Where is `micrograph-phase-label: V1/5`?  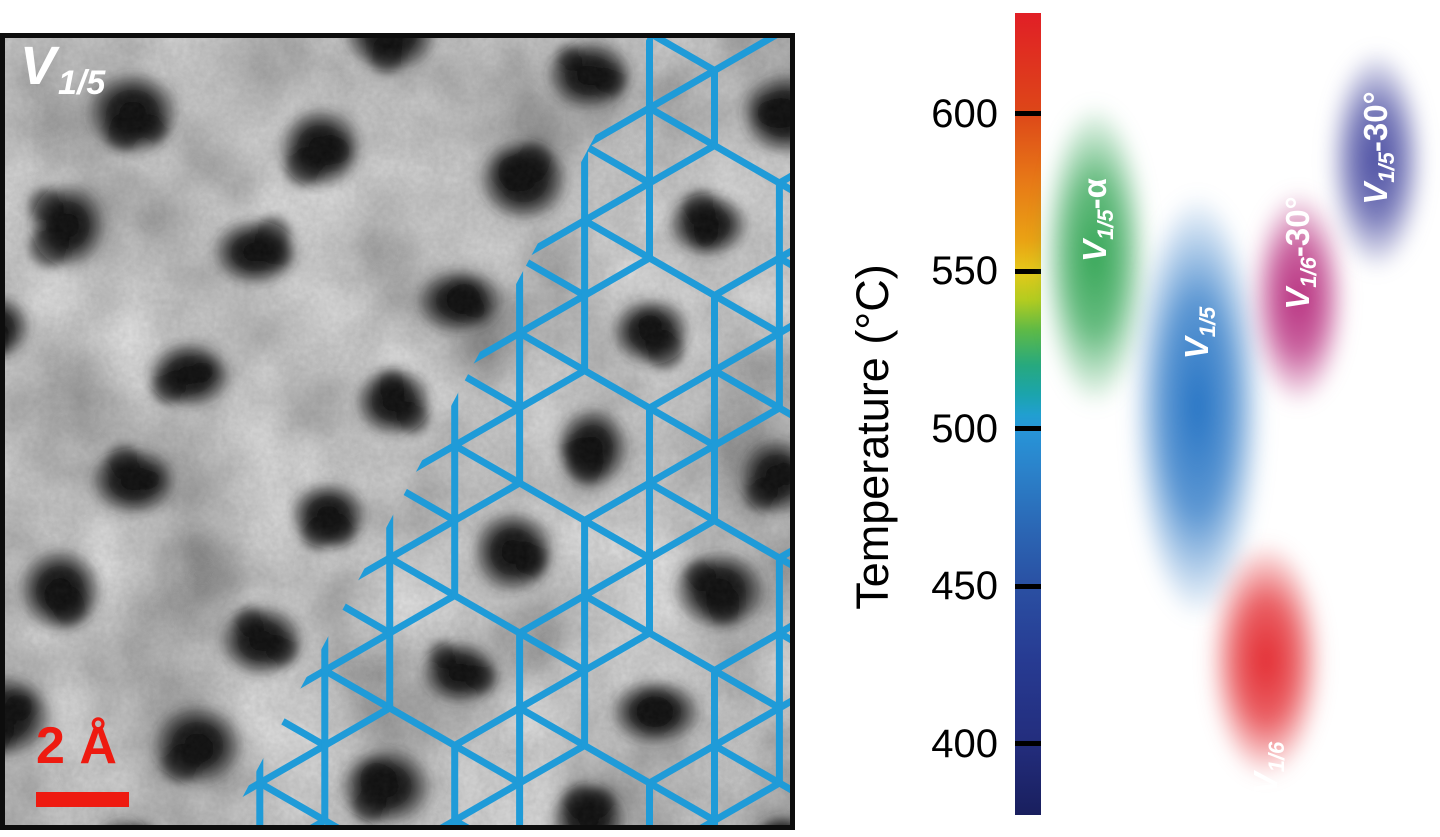 micrograph-phase-label: V1/5 is located at coordinates (62, 68).